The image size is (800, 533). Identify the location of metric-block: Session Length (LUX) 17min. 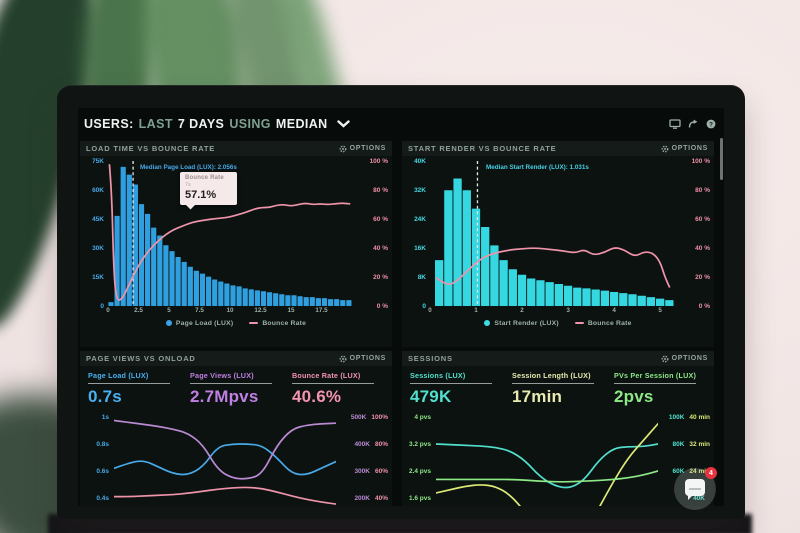
(558, 389).